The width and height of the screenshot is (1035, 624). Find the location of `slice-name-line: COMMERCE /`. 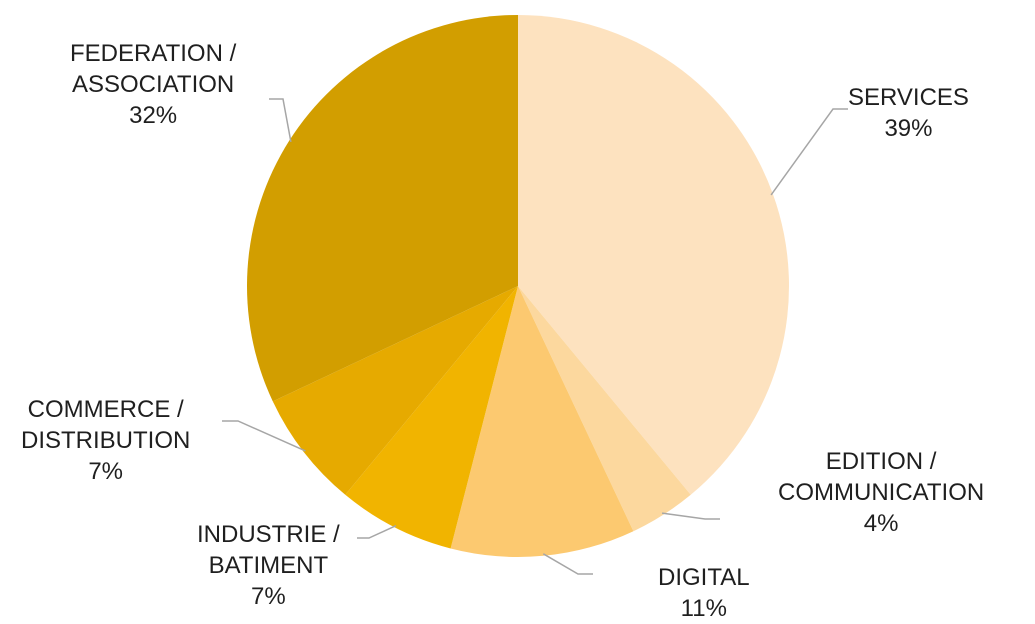

slice-name-line: COMMERCE / is located at coordinates (105, 409).